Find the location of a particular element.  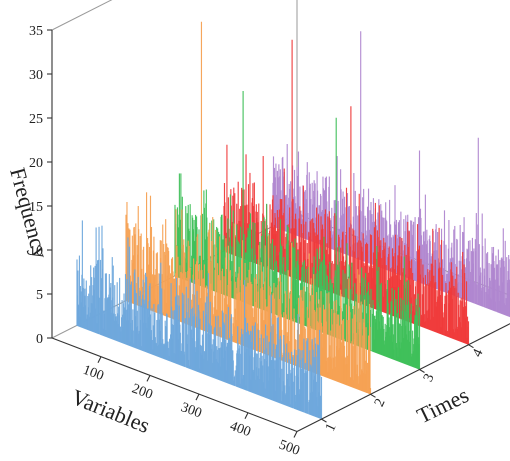

y-tick-label: 1 is located at coordinates (331, 427).